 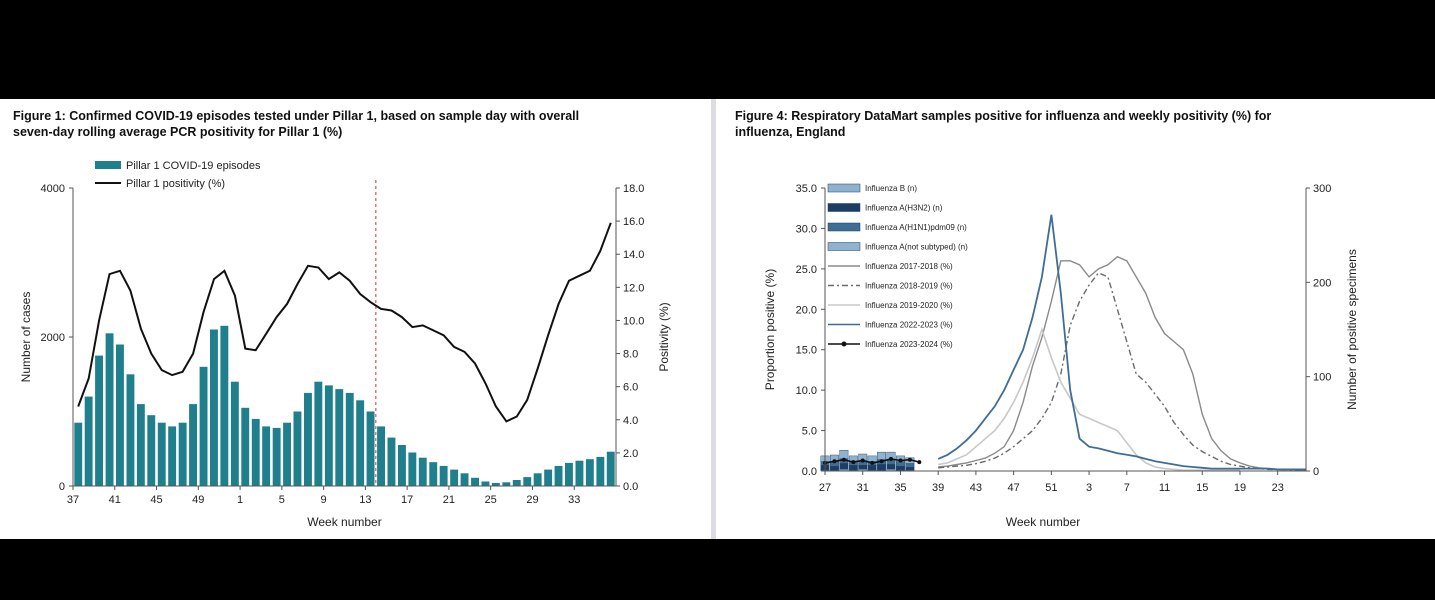 I want to click on legend-swatch-marker, so click(x=844, y=344).